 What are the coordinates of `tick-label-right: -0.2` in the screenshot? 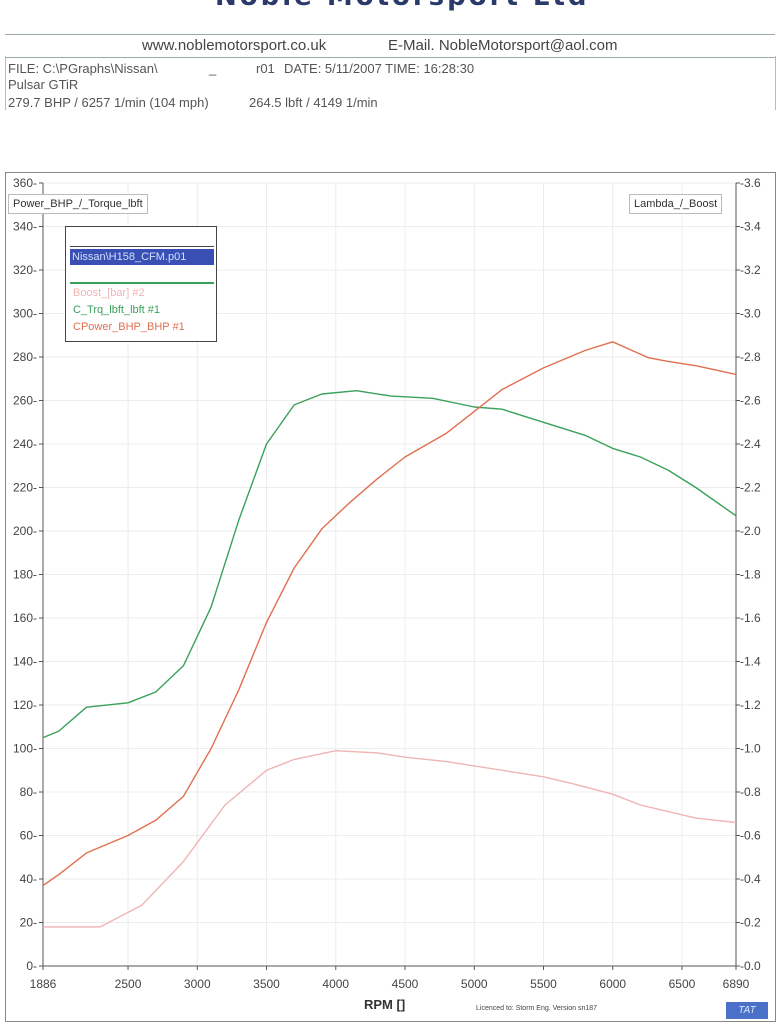 It's located at (750, 923).